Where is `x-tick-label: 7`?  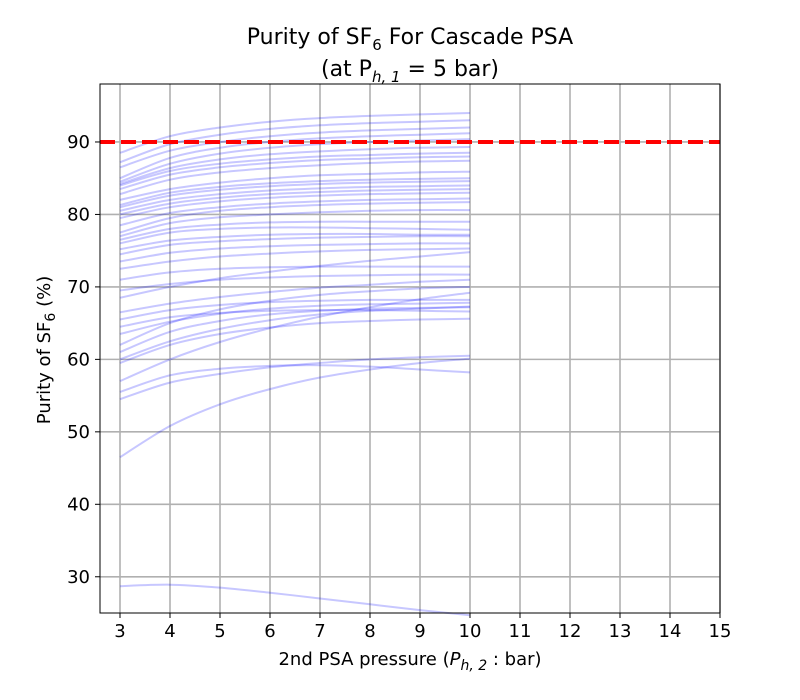 x-tick-label: 7 is located at coordinates (319, 631).